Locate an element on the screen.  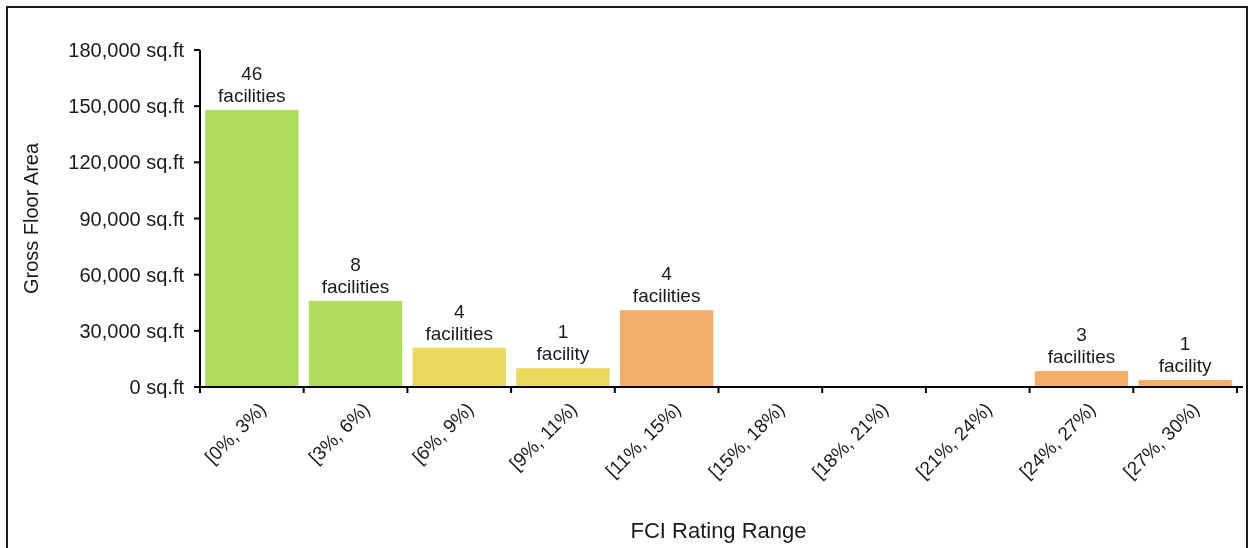
y-tick-label: 150,000 sq.ft is located at coordinates (126, 106).